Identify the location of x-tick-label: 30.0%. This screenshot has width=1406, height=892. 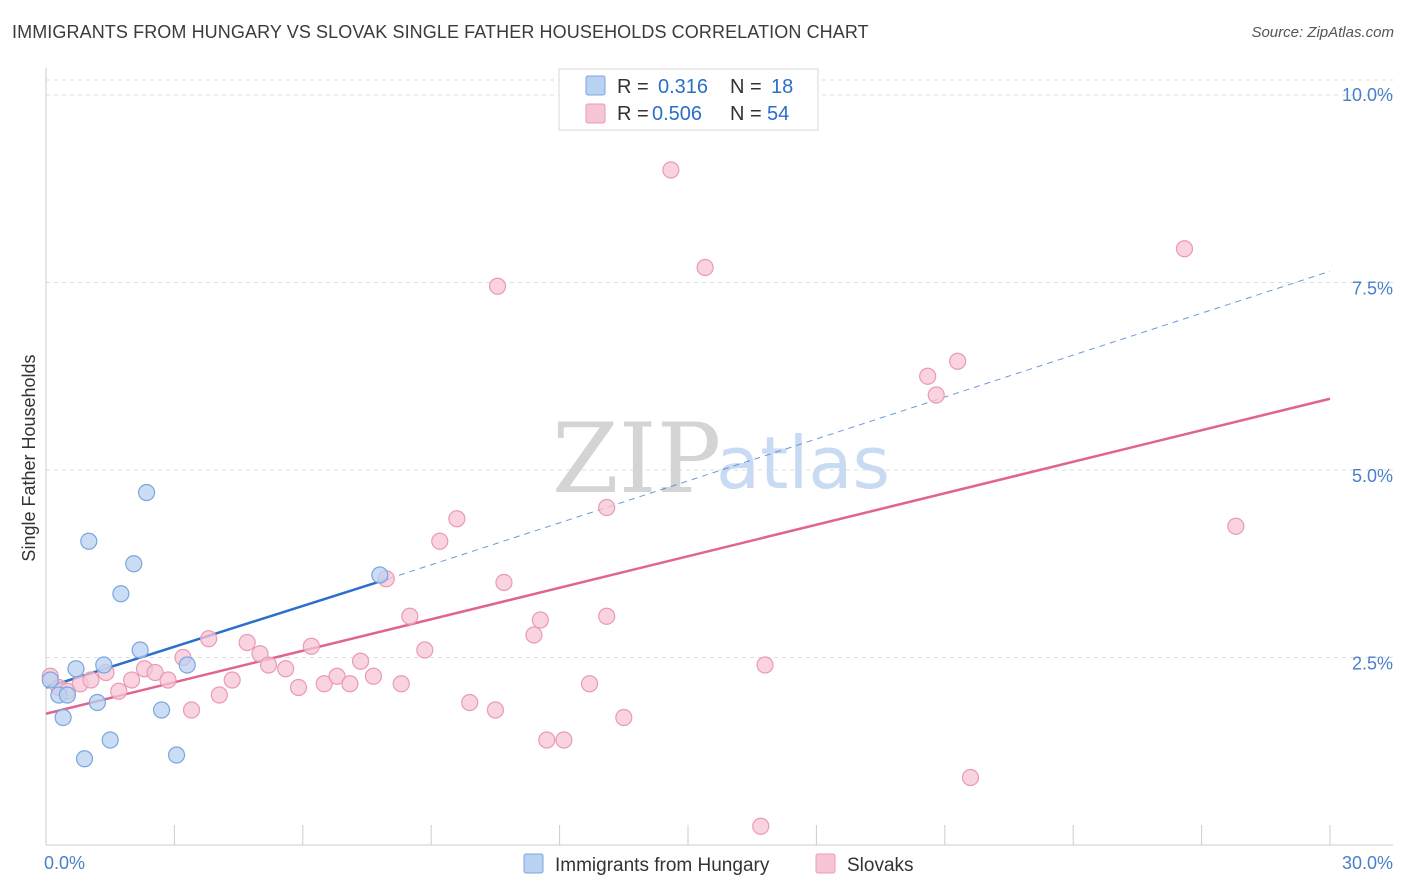
(1367, 863).